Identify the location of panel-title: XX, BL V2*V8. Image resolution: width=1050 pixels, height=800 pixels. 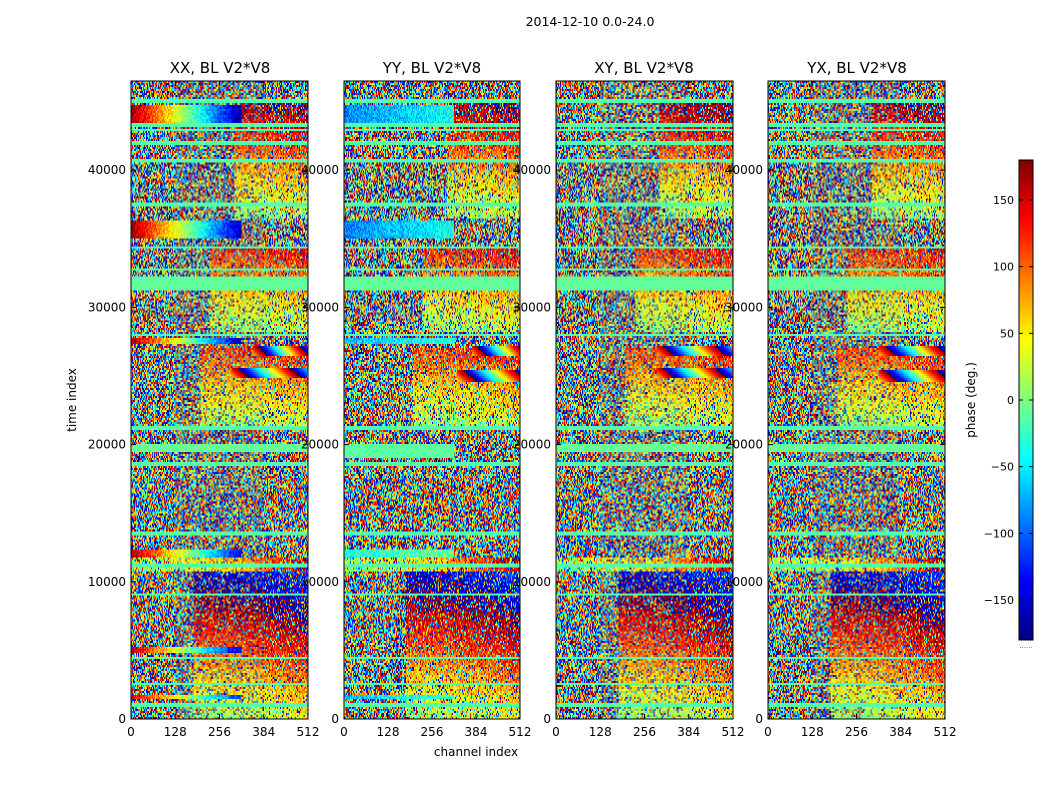
(220, 68).